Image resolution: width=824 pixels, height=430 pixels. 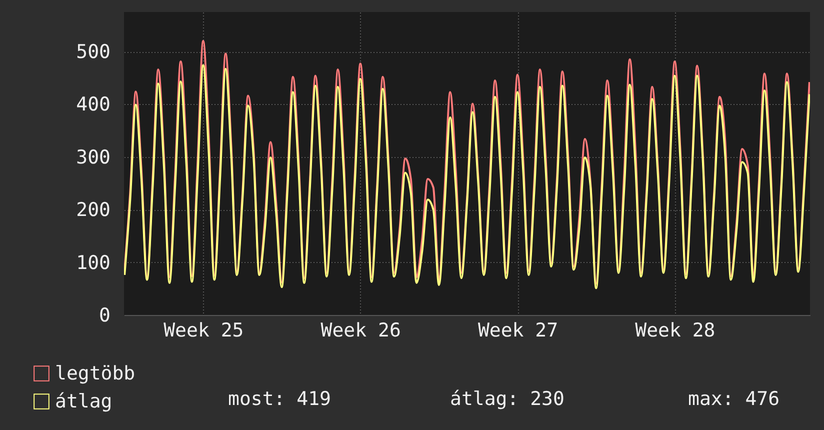 I want to click on x-tick-label: Week 28, so click(x=675, y=331).